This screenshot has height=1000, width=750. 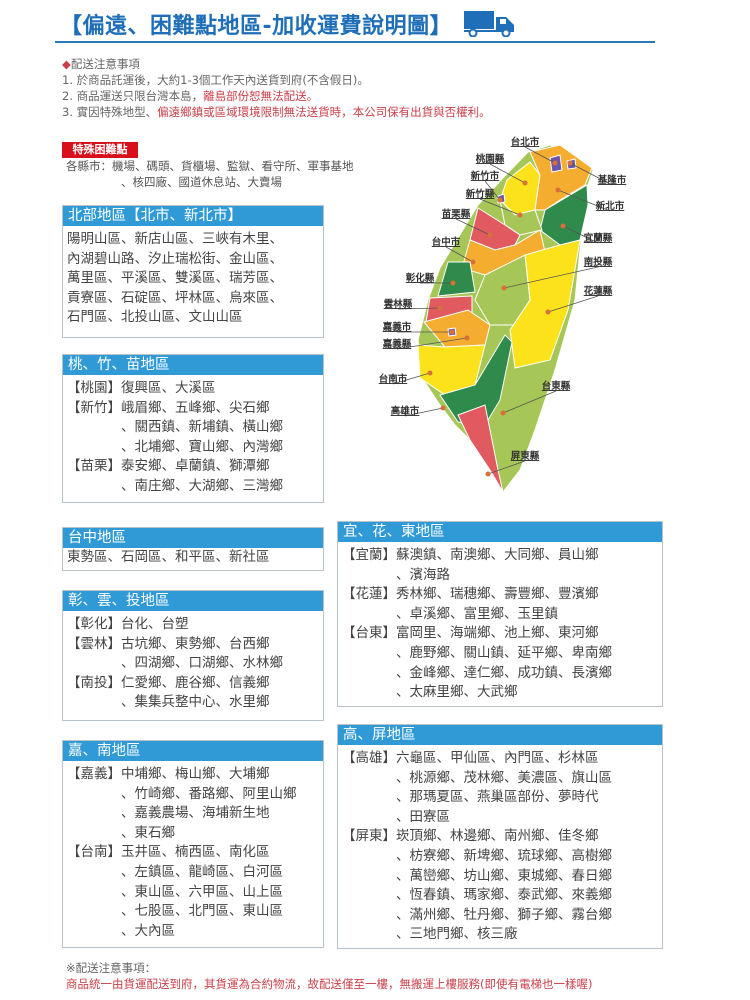 I want to click on county-tag: 【嘉義】, so click(x=94, y=774).